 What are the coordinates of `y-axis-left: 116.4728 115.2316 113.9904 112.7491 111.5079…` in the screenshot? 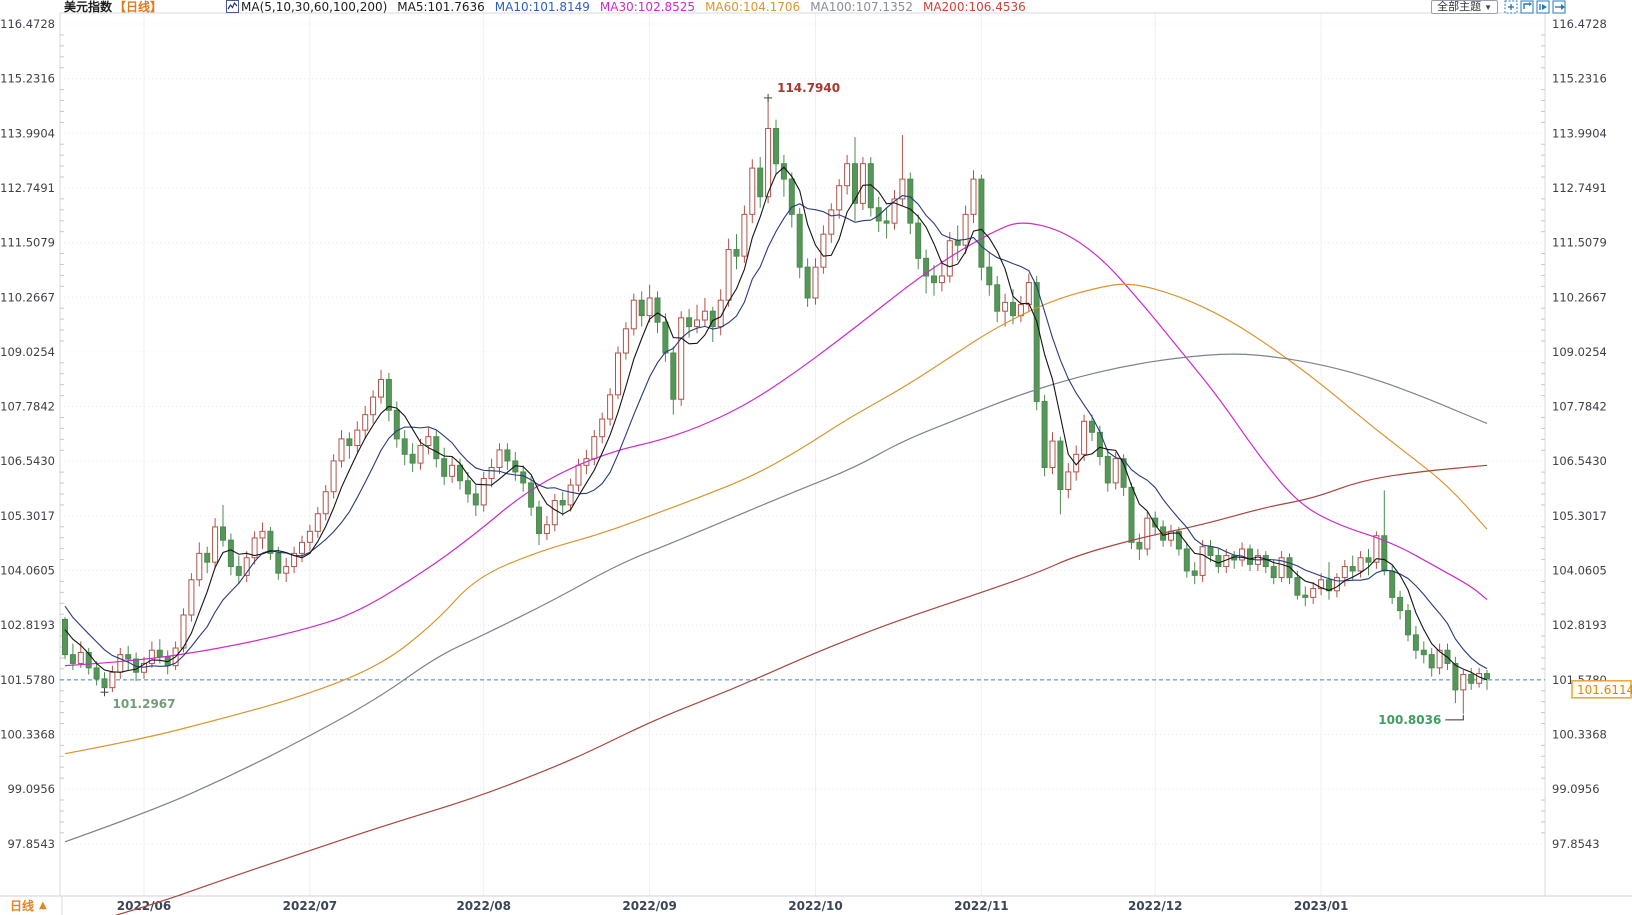 It's located at (27, 434).